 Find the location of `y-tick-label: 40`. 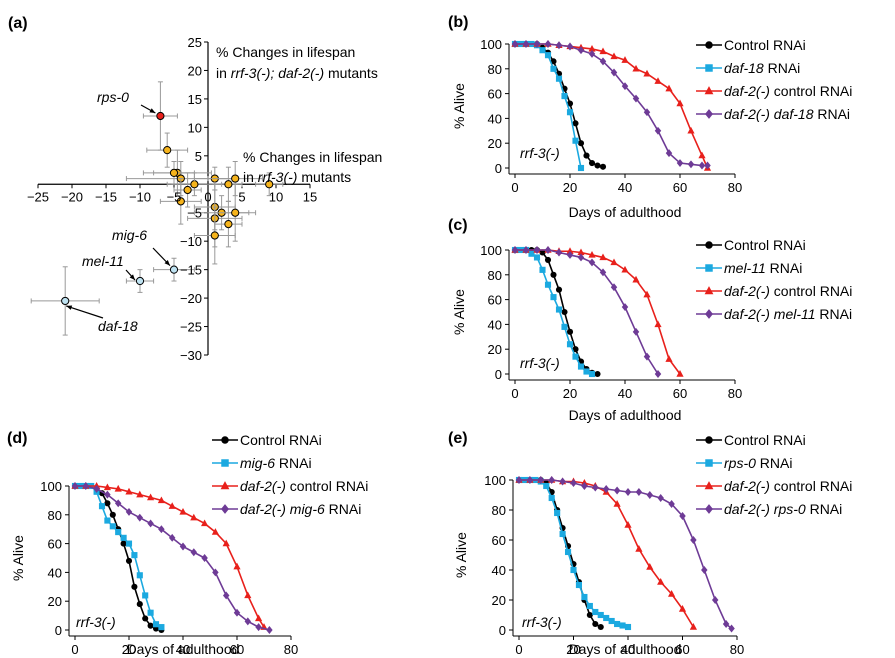

y-tick-label: 40 is located at coordinates (55, 572).